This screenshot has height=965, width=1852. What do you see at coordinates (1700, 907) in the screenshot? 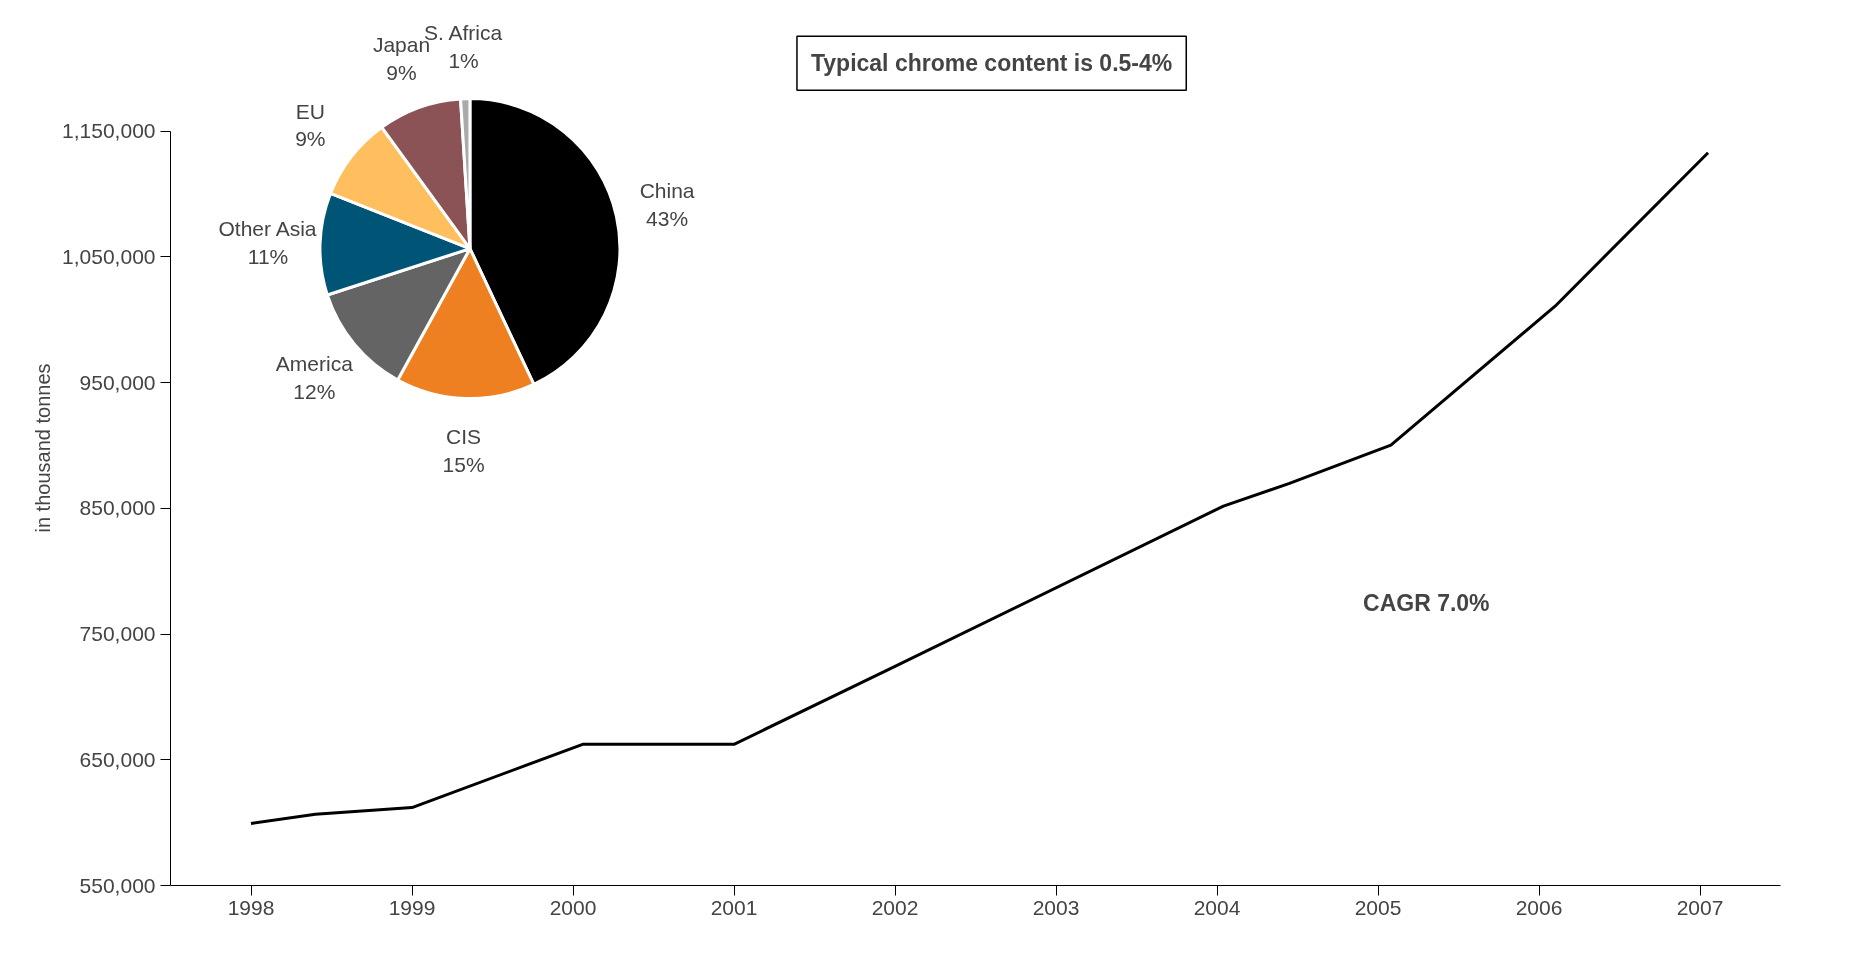
I see `x-tick-label: 2007` at bounding box center [1700, 907].